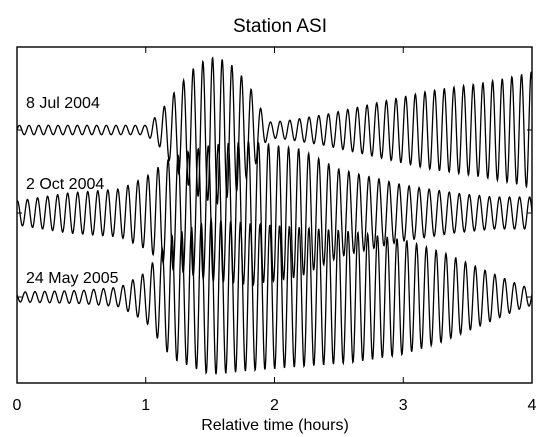  Describe the element at coordinates (63, 103) in the screenshot. I see `trace-label: 8 Jul 2004` at that location.